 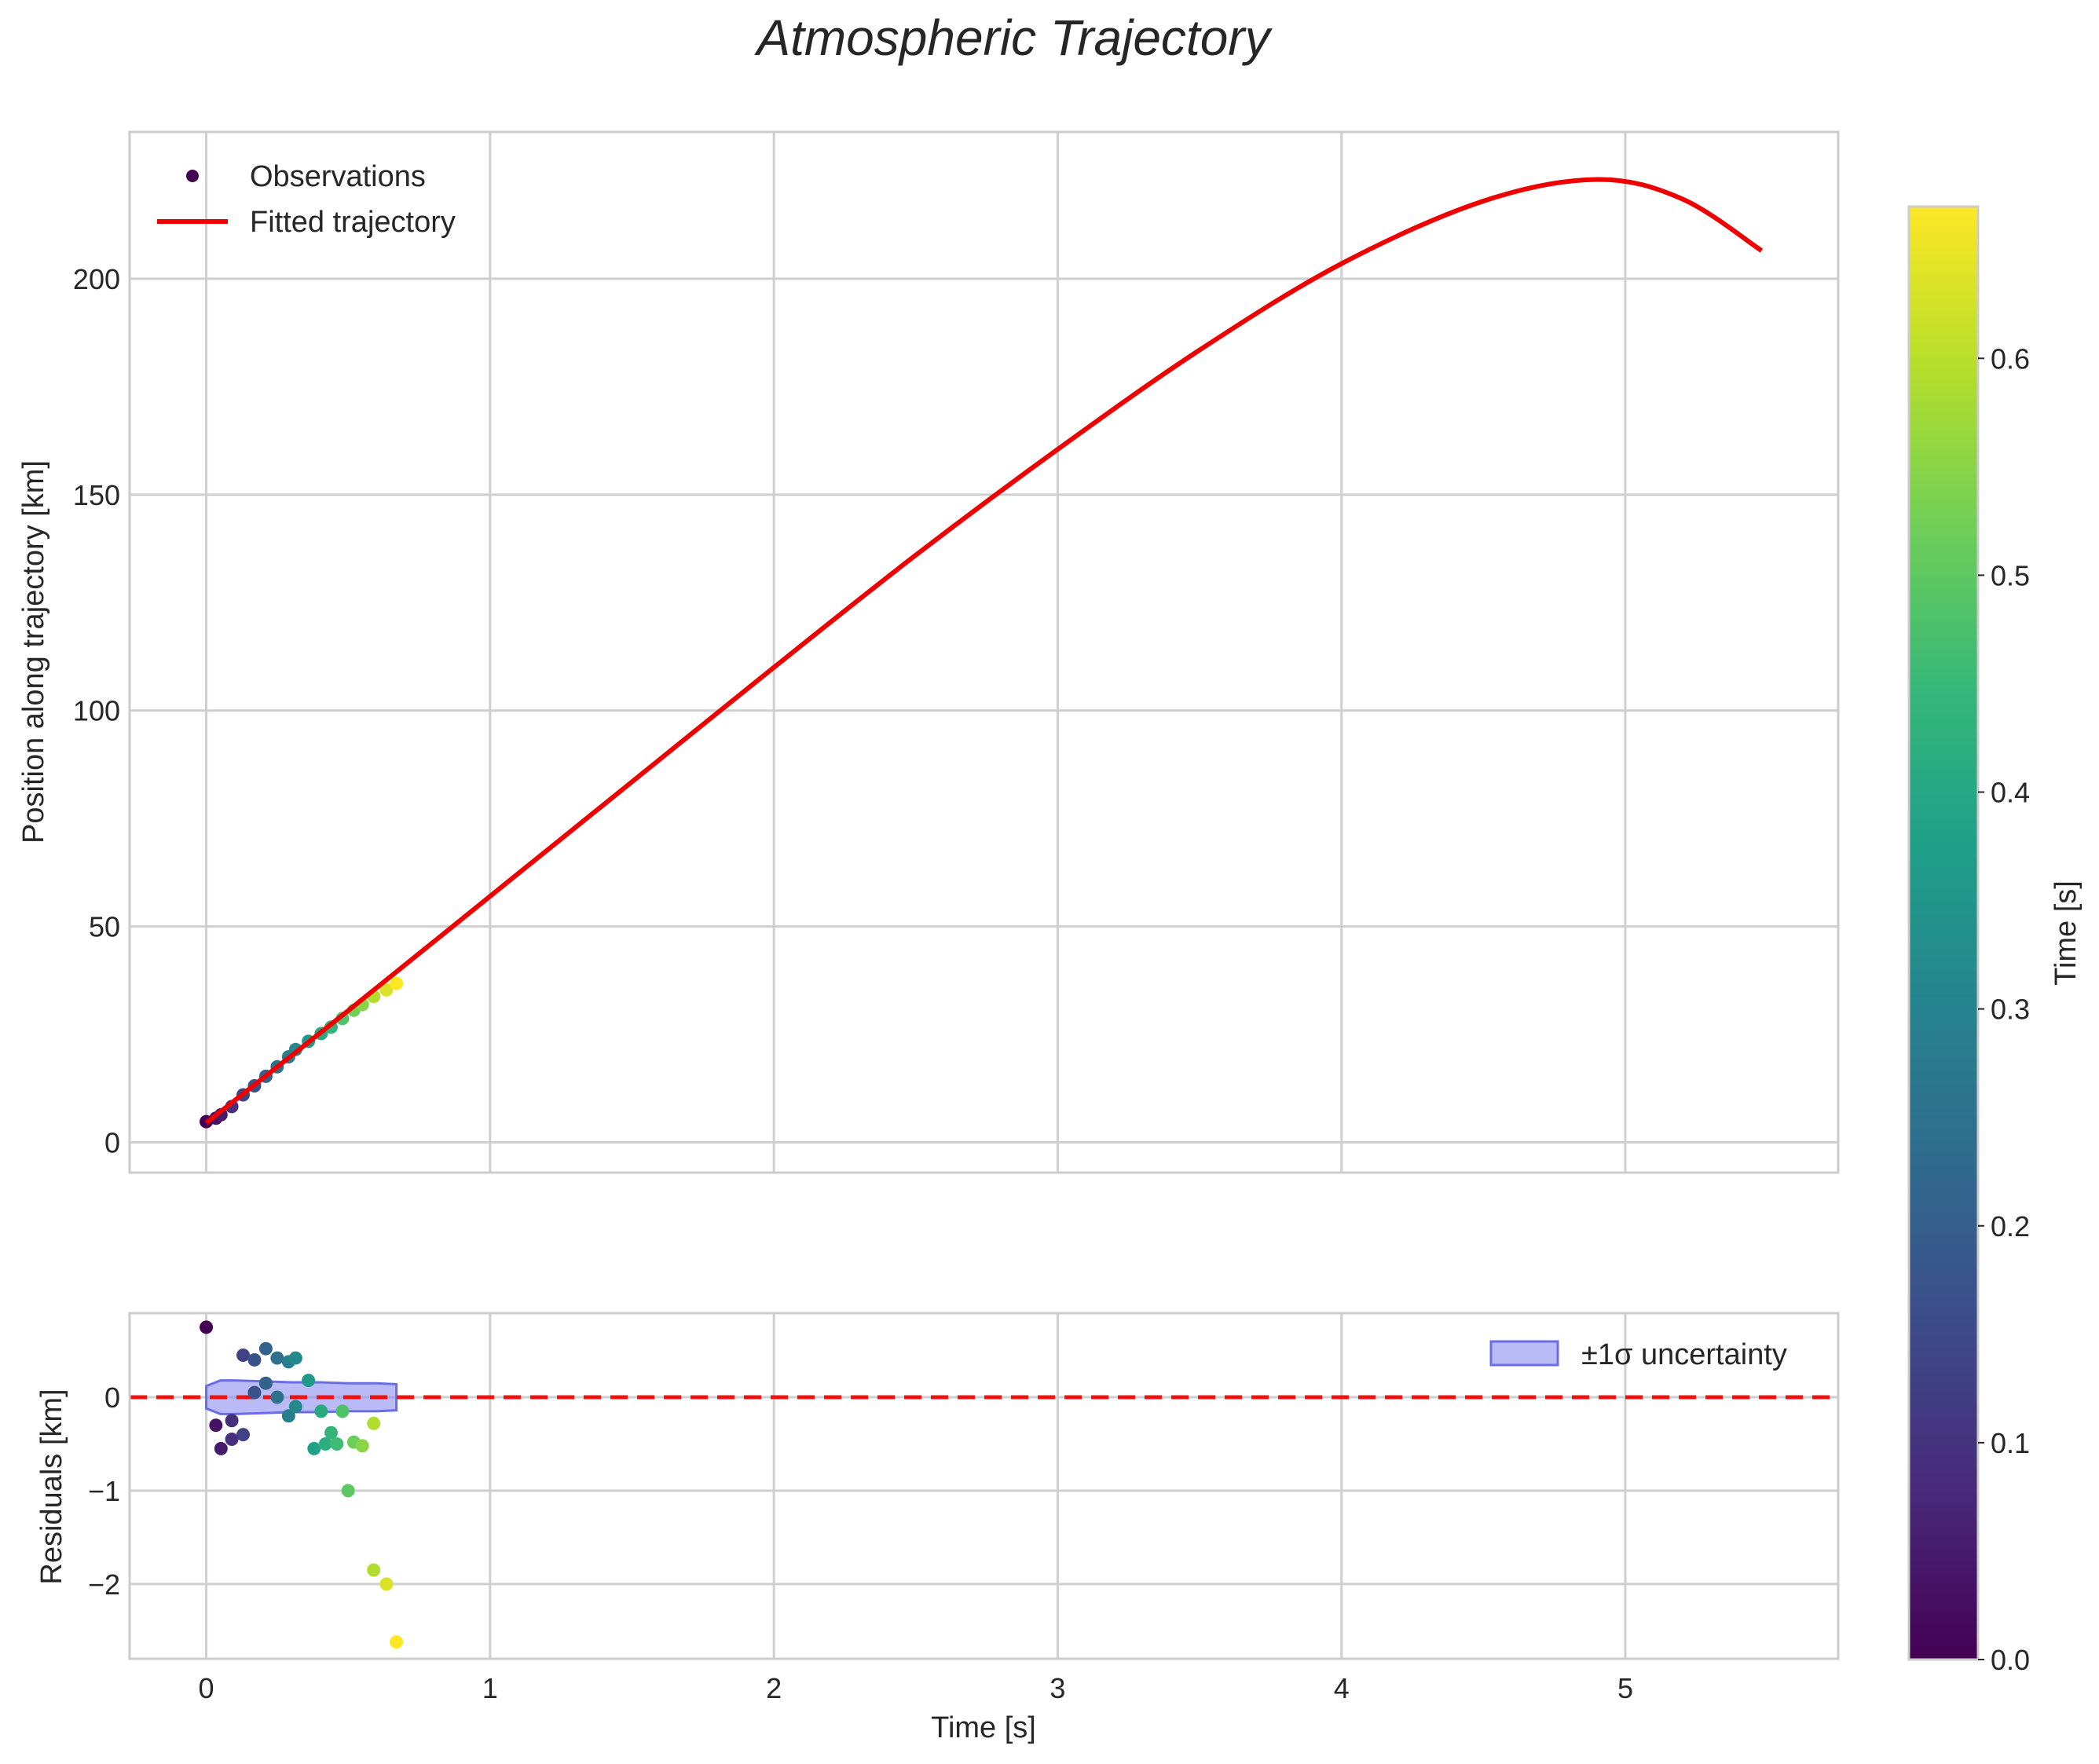 I want to click on top-y-tick-label: 0, so click(x=112, y=1143).